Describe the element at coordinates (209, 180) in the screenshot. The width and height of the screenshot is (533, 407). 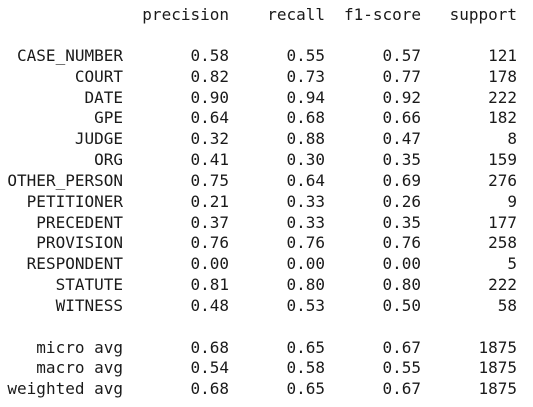
I see `row-precision: 0.75` at that location.